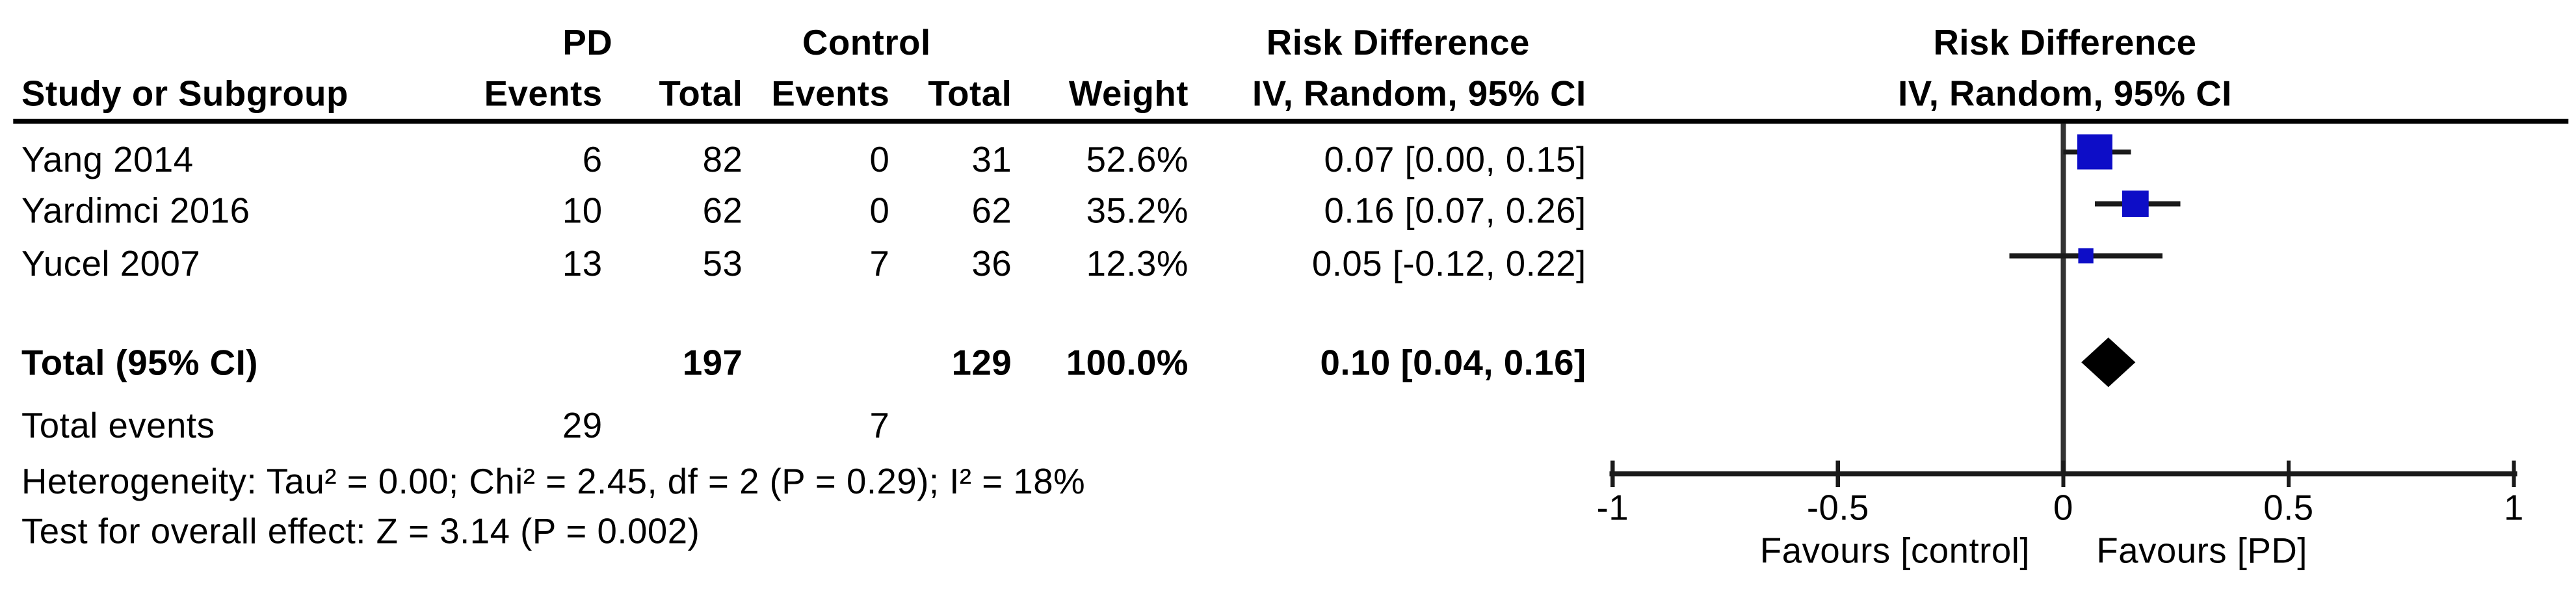  I want to click on total-events-control: 7, so click(879, 426).